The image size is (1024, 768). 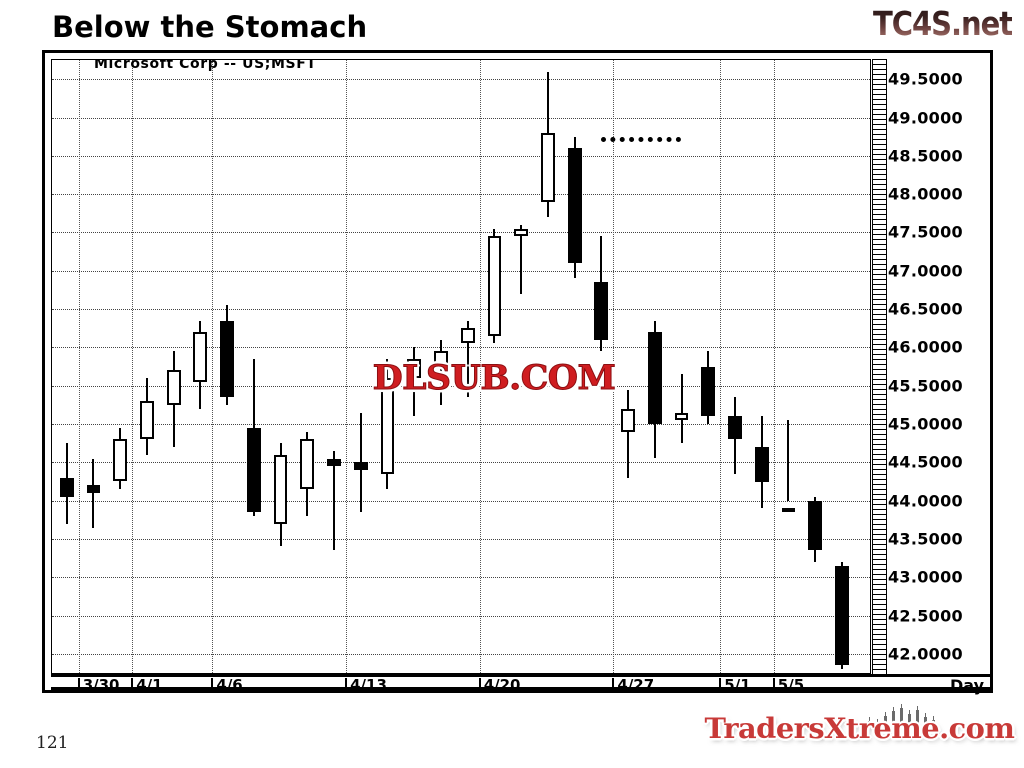 I want to click on price-tick-label-2: 48.5000, so click(x=925, y=156).